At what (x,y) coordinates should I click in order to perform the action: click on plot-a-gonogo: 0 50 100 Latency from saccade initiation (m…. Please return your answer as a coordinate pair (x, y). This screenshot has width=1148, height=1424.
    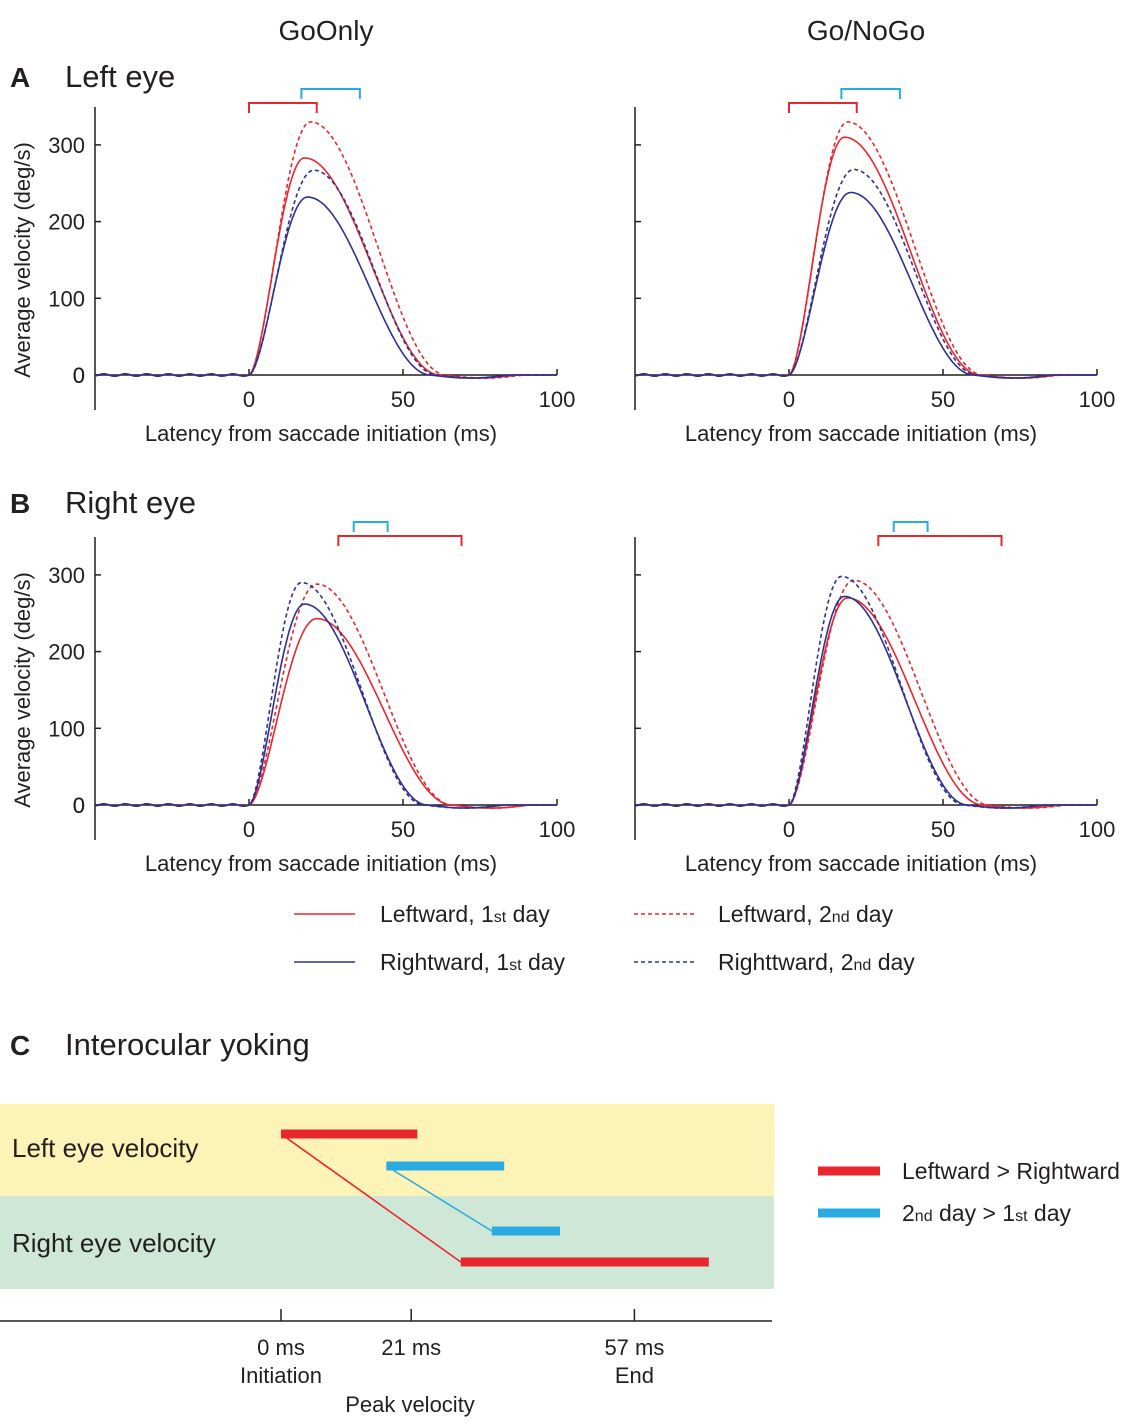
    Looking at the image, I should click on (875, 267).